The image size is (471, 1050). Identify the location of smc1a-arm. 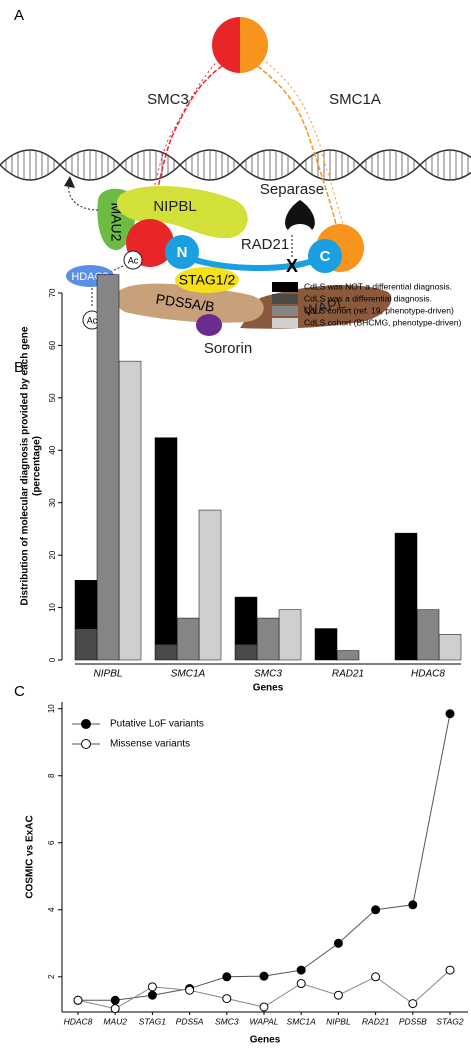
(301, 144).